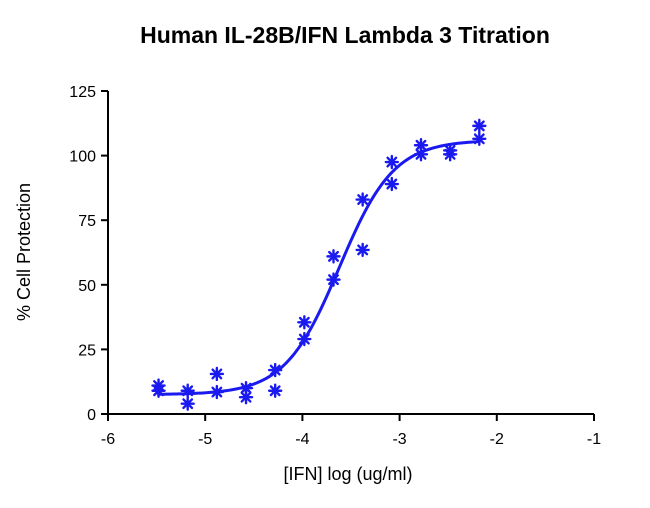 This screenshot has width=650, height=508. What do you see at coordinates (24, 252) in the screenshot?
I see `y-axis-label: % Cell Protection` at bounding box center [24, 252].